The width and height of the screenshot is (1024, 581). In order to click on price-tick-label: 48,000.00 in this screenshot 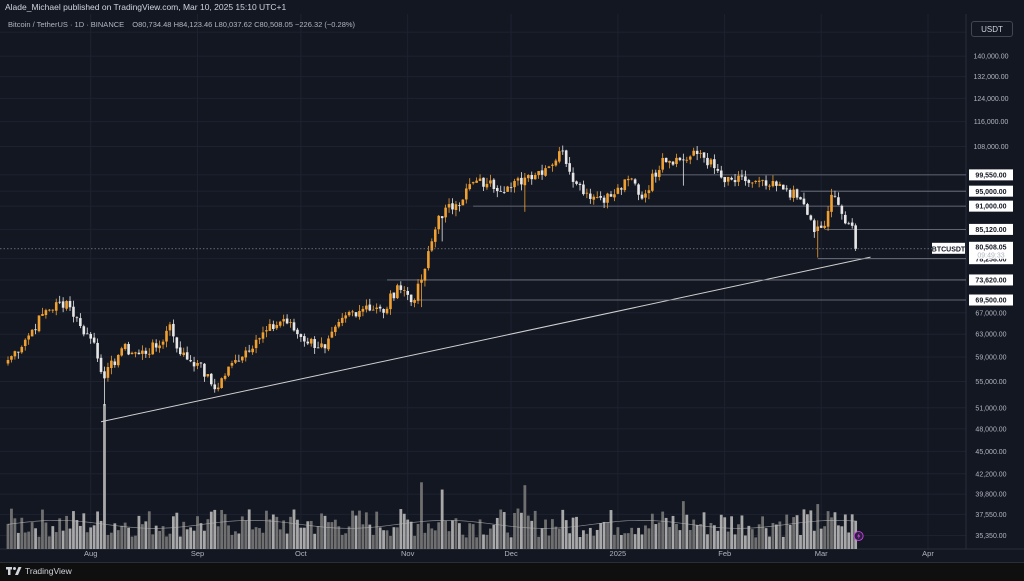, I will do `click(990, 429)`.